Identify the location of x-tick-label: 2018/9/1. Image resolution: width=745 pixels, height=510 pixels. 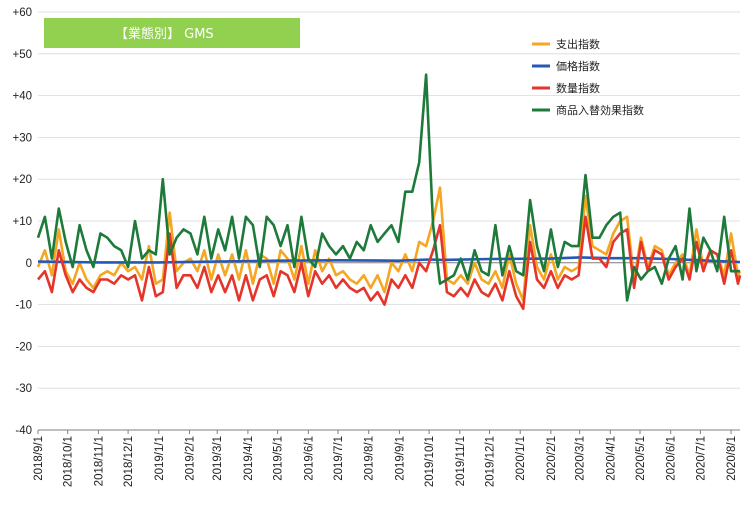
(39, 458).